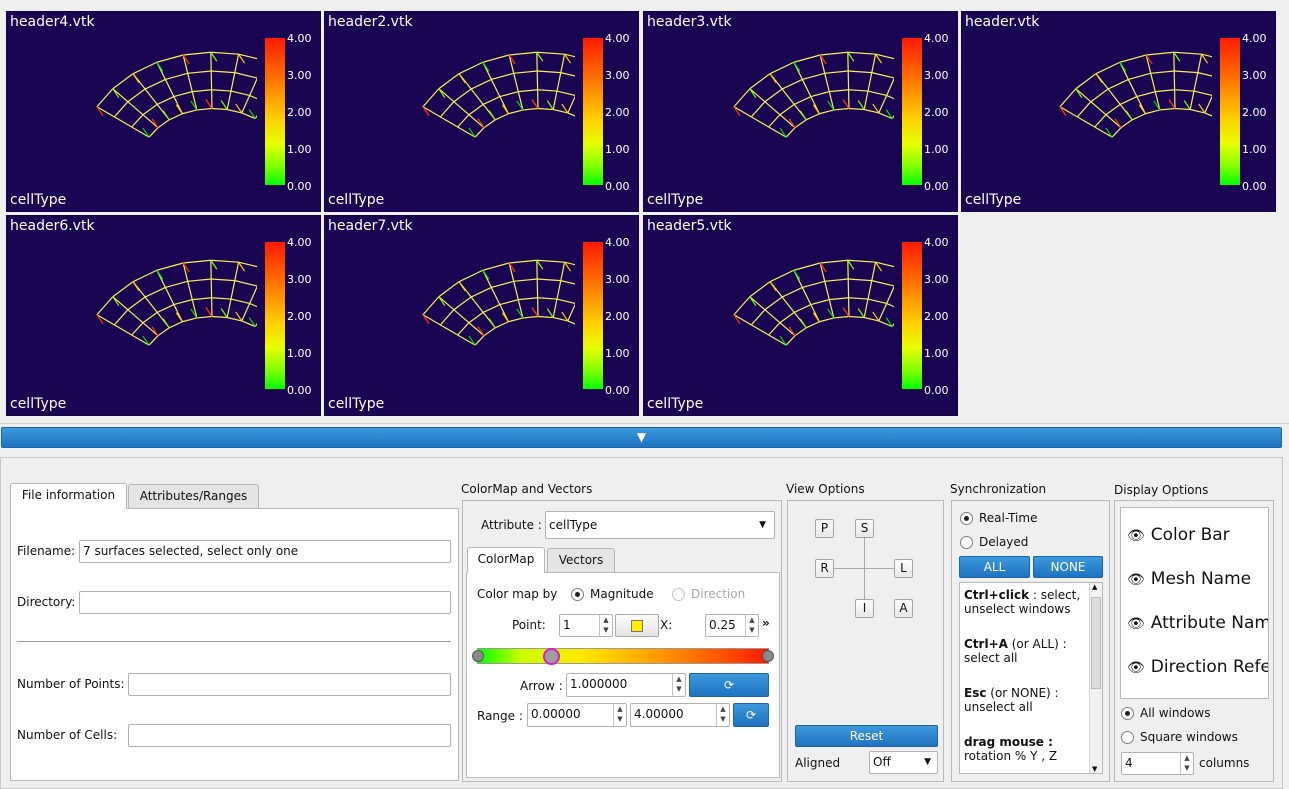 The image size is (1289, 789). Describe the element at coordinates (551, 656) in the screenshot. I see `slider-point-handle` at that location.